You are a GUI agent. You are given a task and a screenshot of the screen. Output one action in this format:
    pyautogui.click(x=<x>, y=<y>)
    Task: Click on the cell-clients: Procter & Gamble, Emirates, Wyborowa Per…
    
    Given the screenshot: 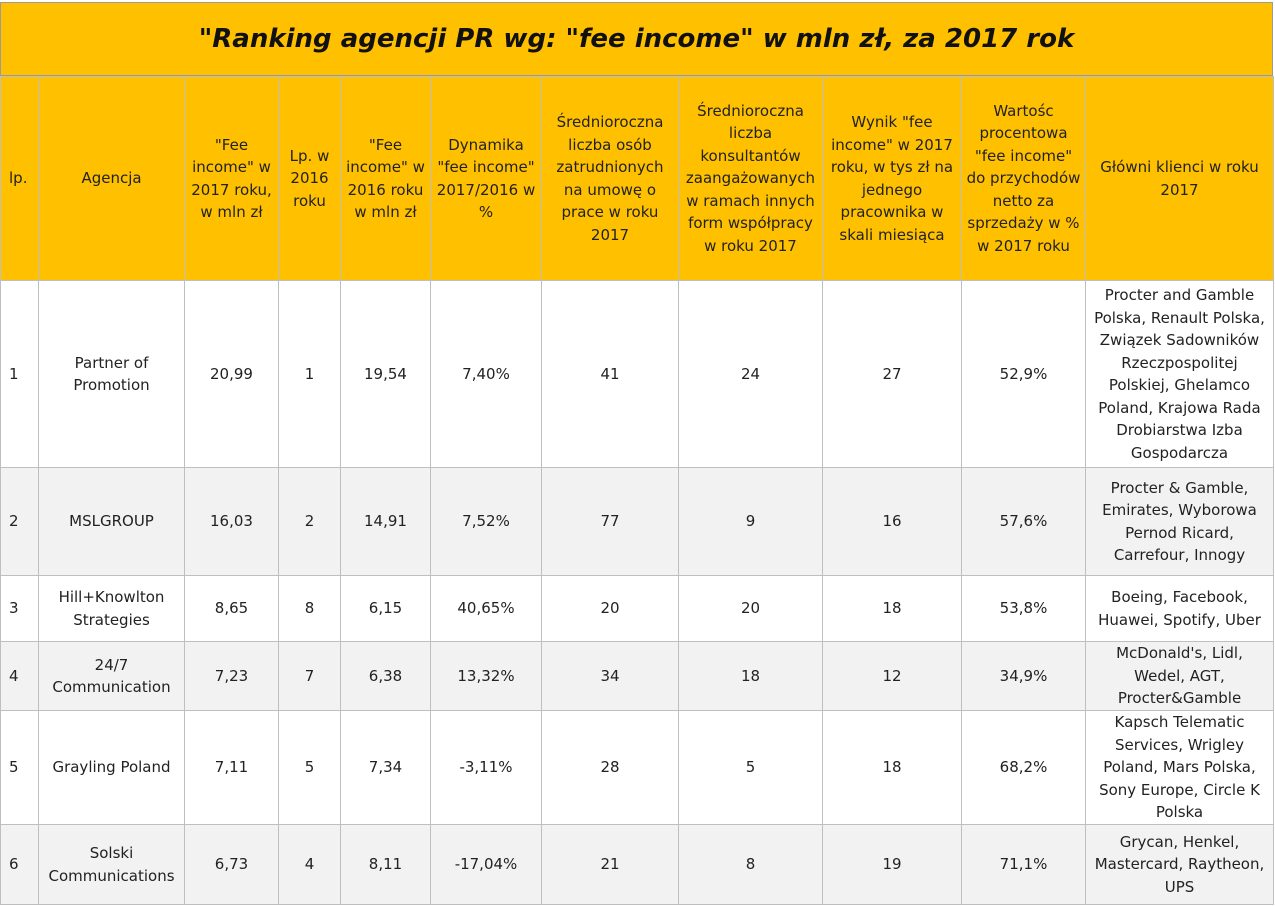 What is the action you would take?
    pyautogui.click(x=1179, y=521)
    